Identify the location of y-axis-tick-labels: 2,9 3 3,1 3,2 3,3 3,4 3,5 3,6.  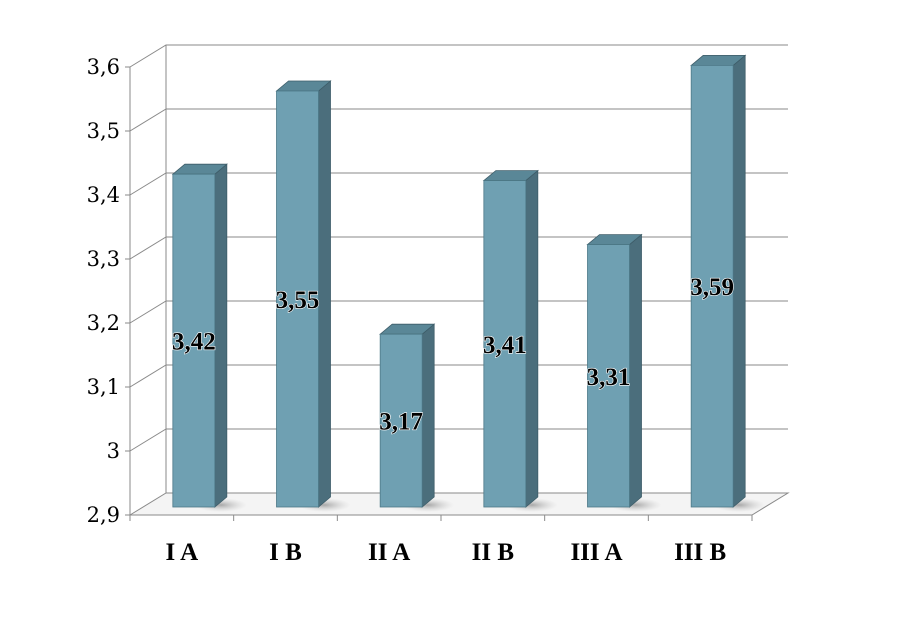
(103, 291).